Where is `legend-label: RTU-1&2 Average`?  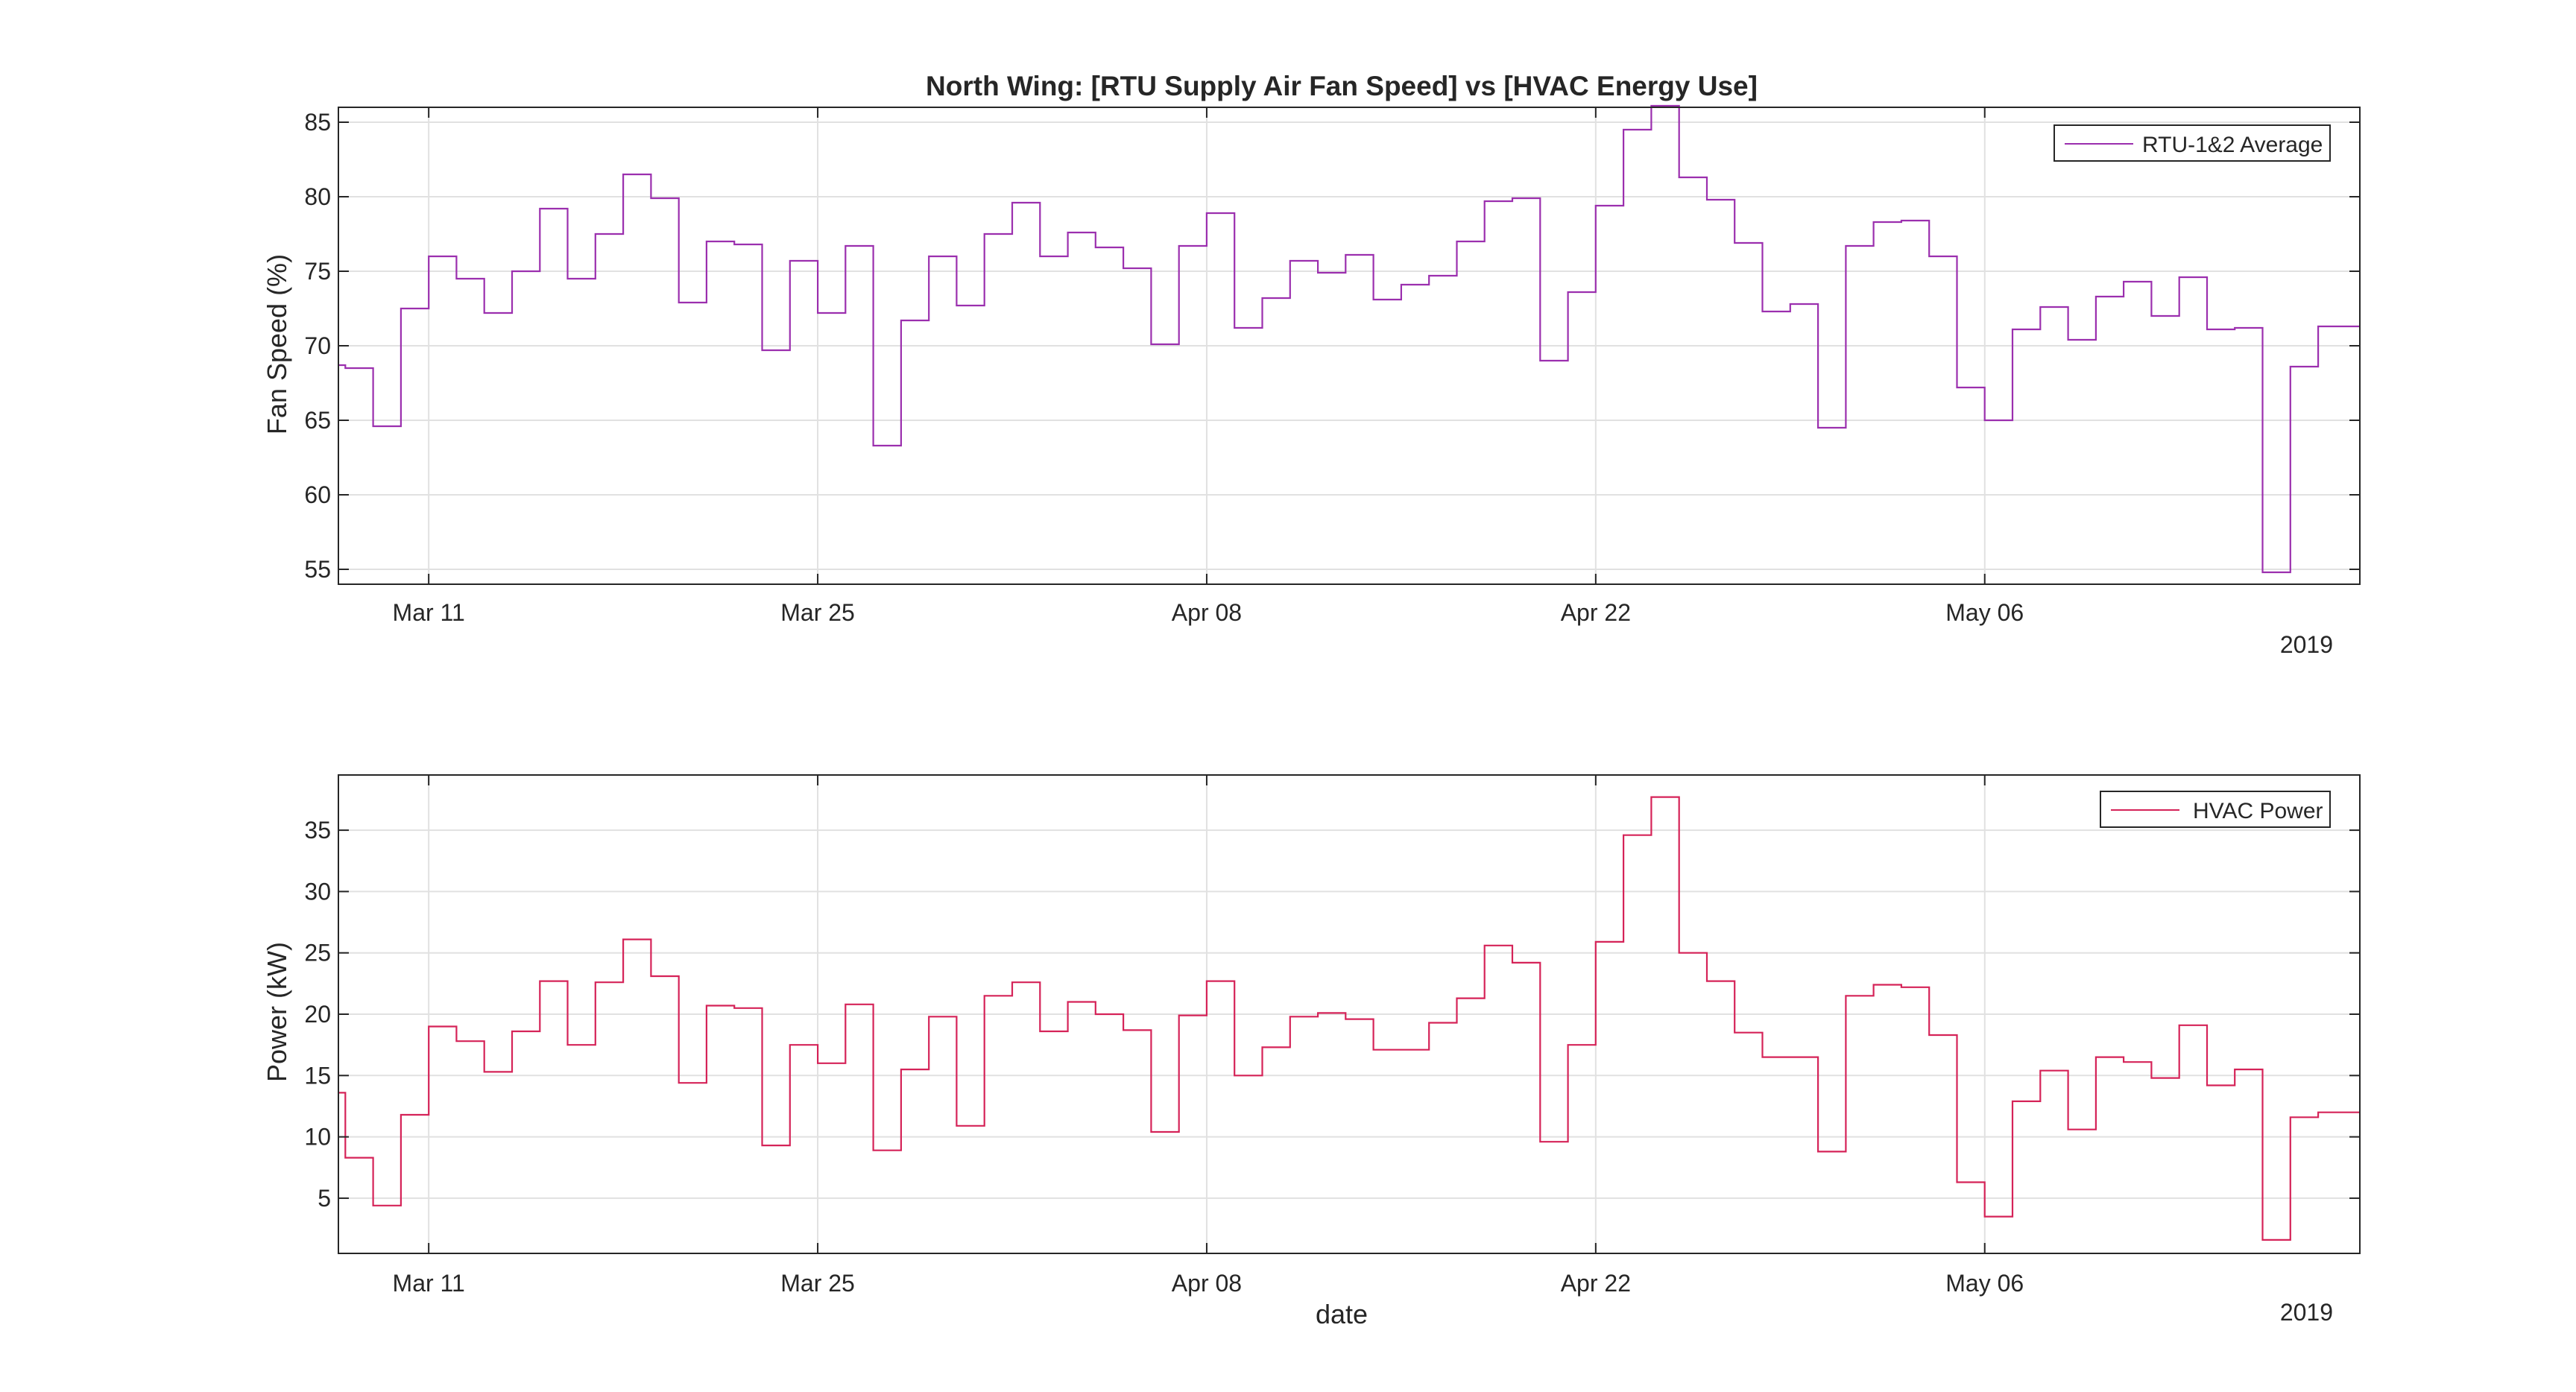
legend-label: RTU-1&2 Average is located at coordinates (2232, 145).